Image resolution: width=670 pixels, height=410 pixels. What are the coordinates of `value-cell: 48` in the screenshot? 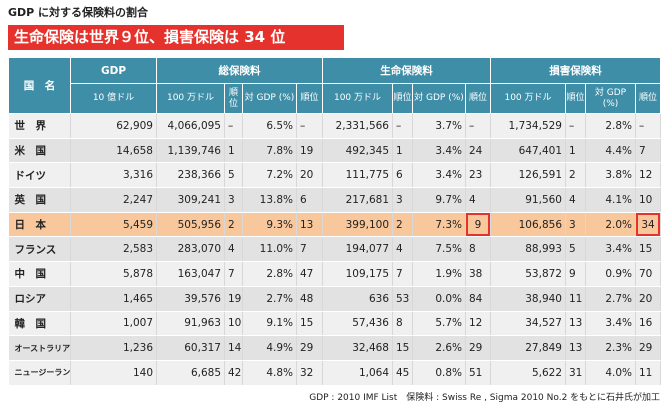 It's located at (309, 299).